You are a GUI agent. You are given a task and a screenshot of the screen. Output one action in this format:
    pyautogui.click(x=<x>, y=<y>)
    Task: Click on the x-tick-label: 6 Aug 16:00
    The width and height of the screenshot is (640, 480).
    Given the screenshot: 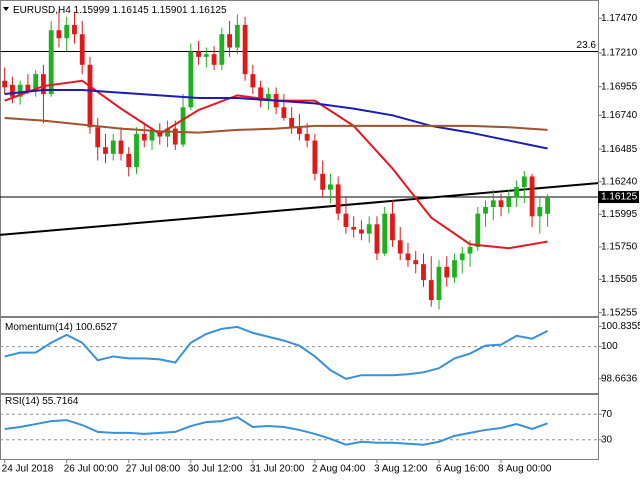 What is the action you would take?
    pyautogui.click(x=463, y=469)
    